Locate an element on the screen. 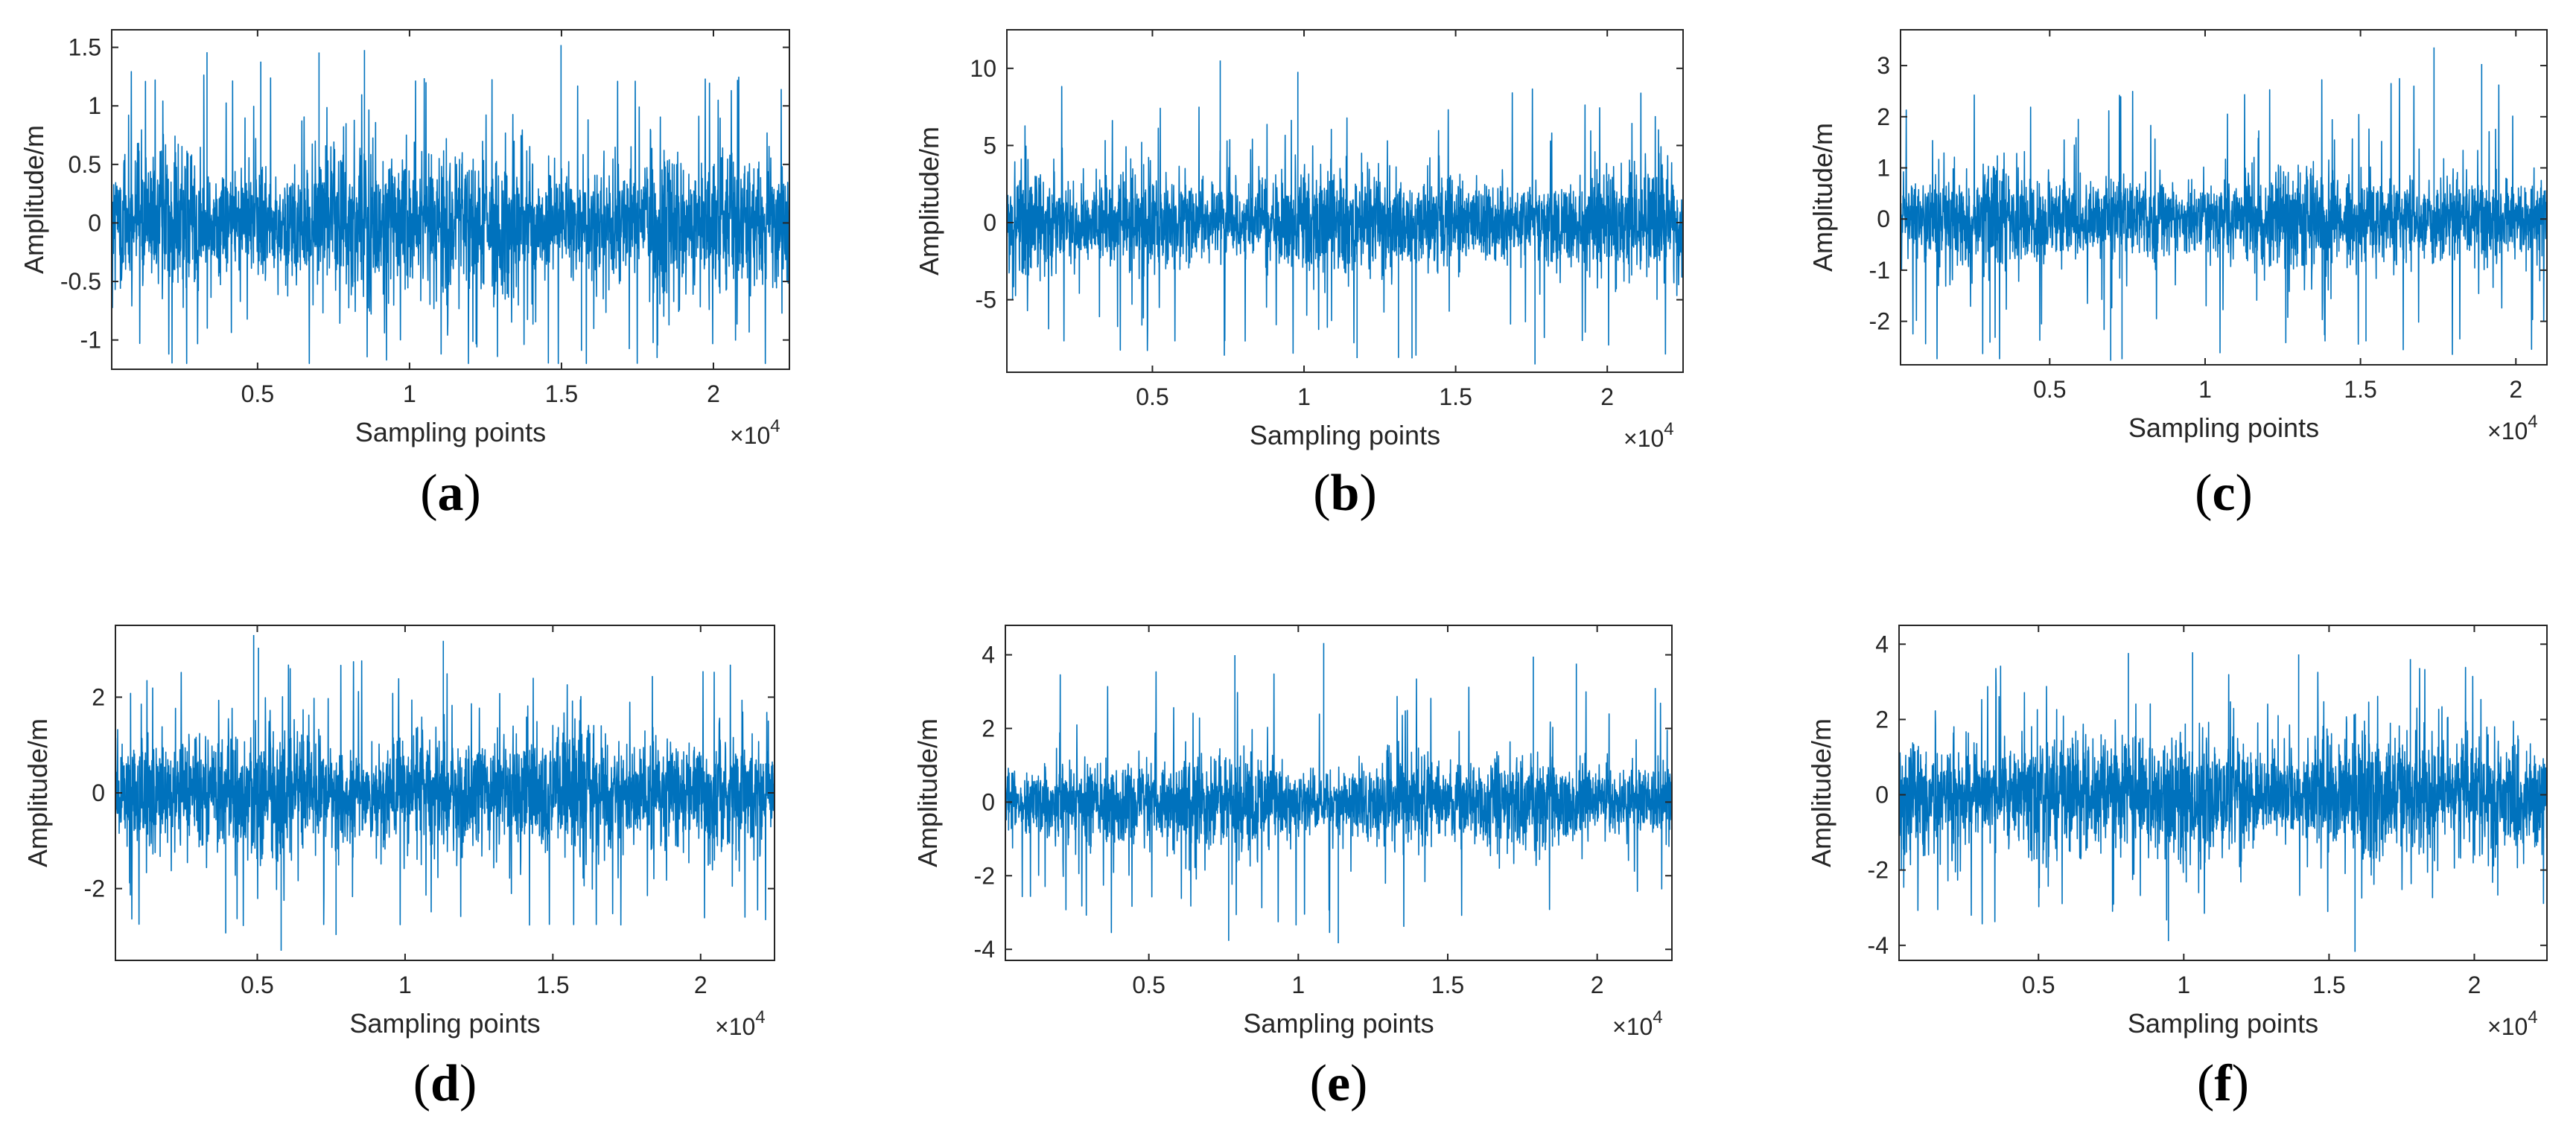  y-tick-label-e: -2 is located at coordinates (984, 876).